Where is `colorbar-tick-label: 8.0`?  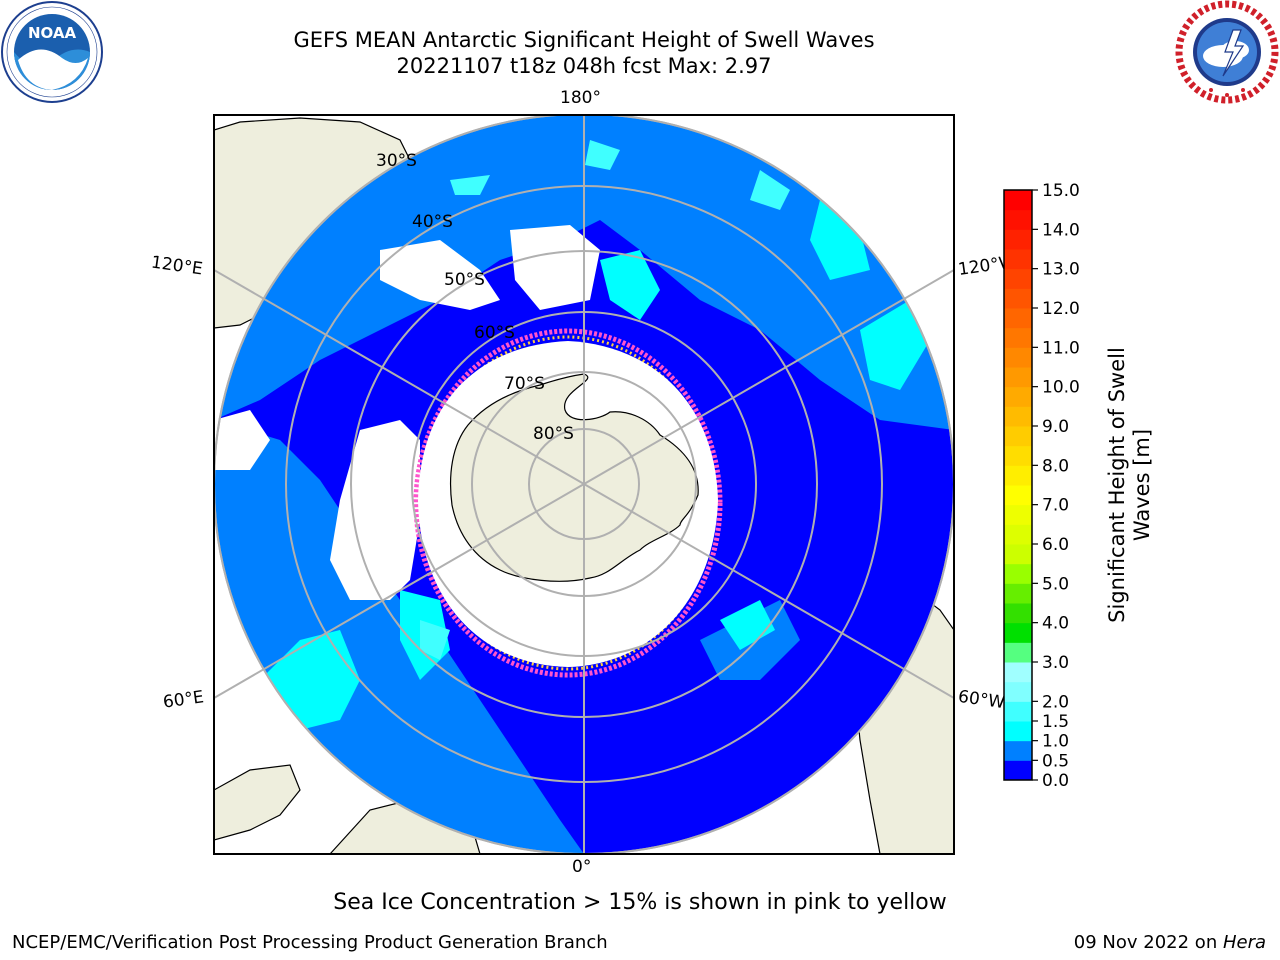 colorbar-tick-label: 8.0 is located at coordinates (1055, 466).